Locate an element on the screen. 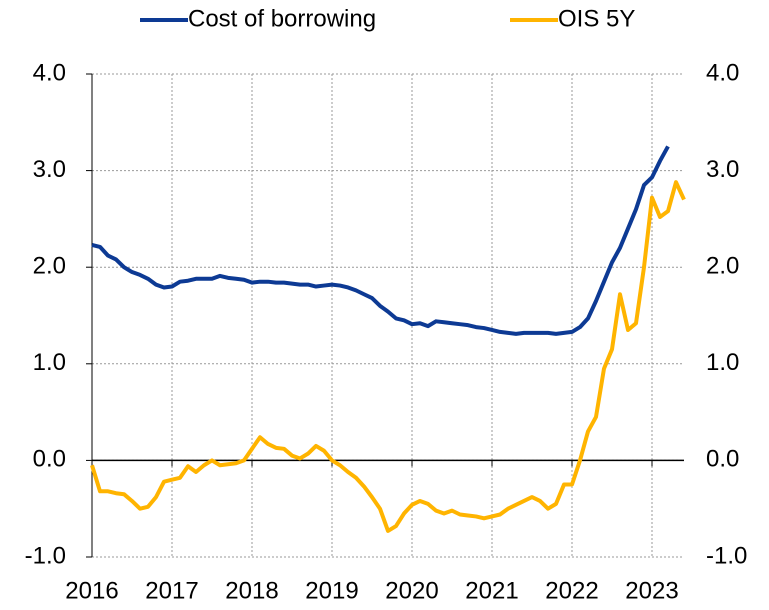 The image size is (769, 610). x-tick-label: 2022 is located at coordinates (571, 590).